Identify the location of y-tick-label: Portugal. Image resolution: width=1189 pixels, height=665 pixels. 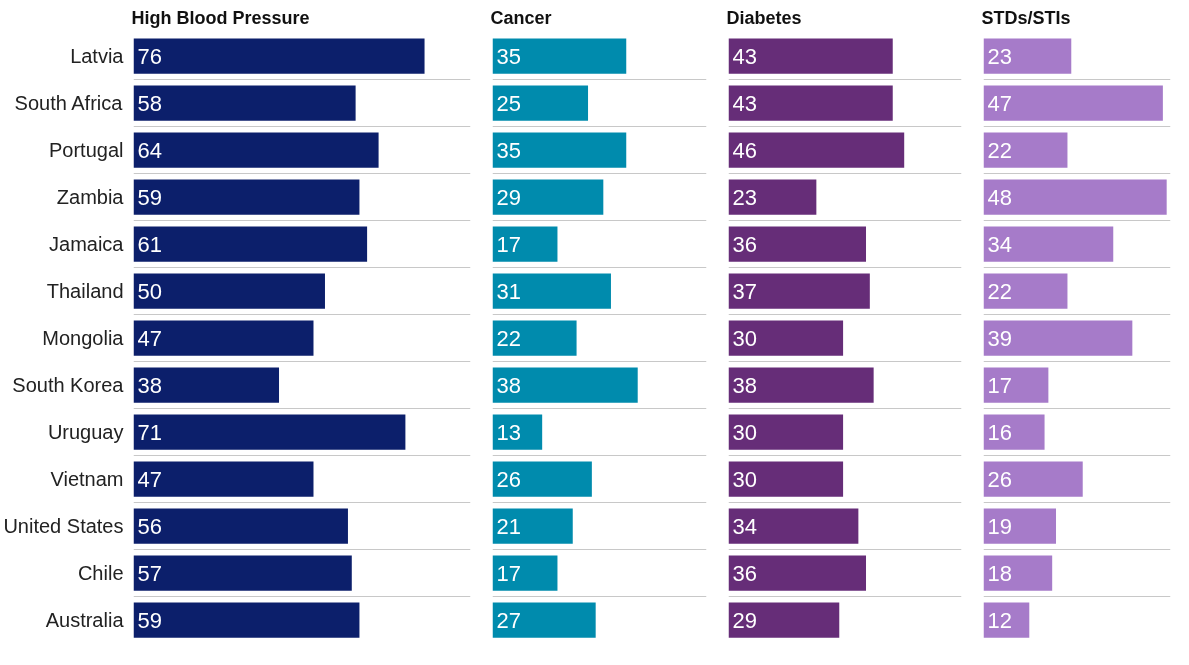
(86, 150).